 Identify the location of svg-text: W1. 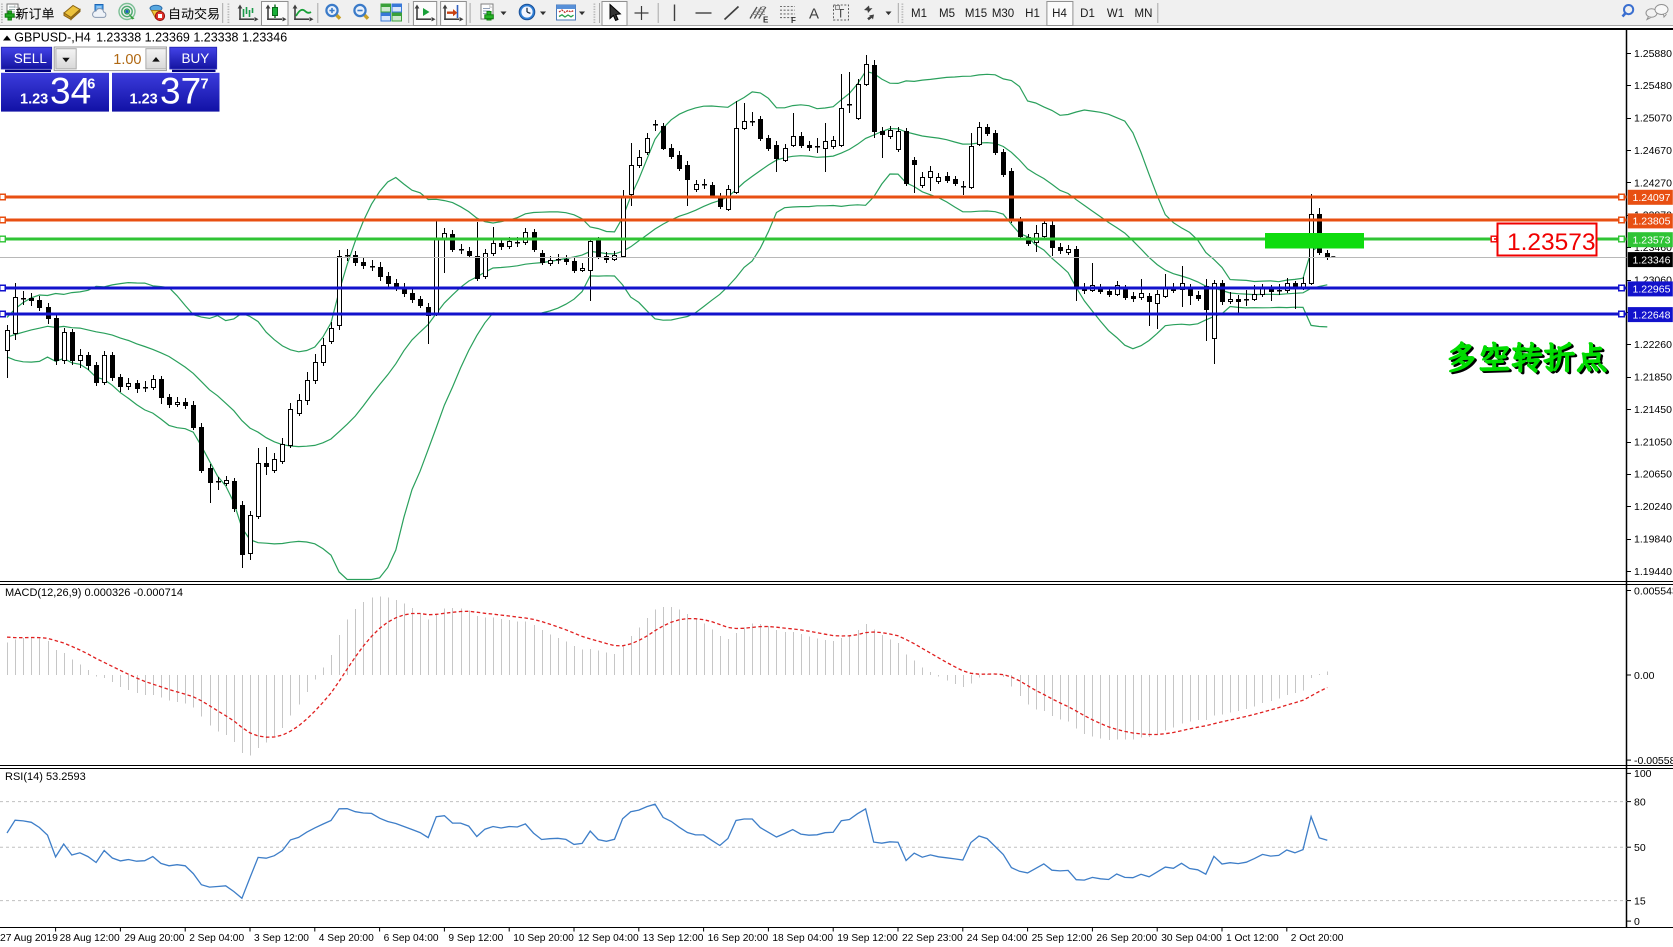
(1115, 14).